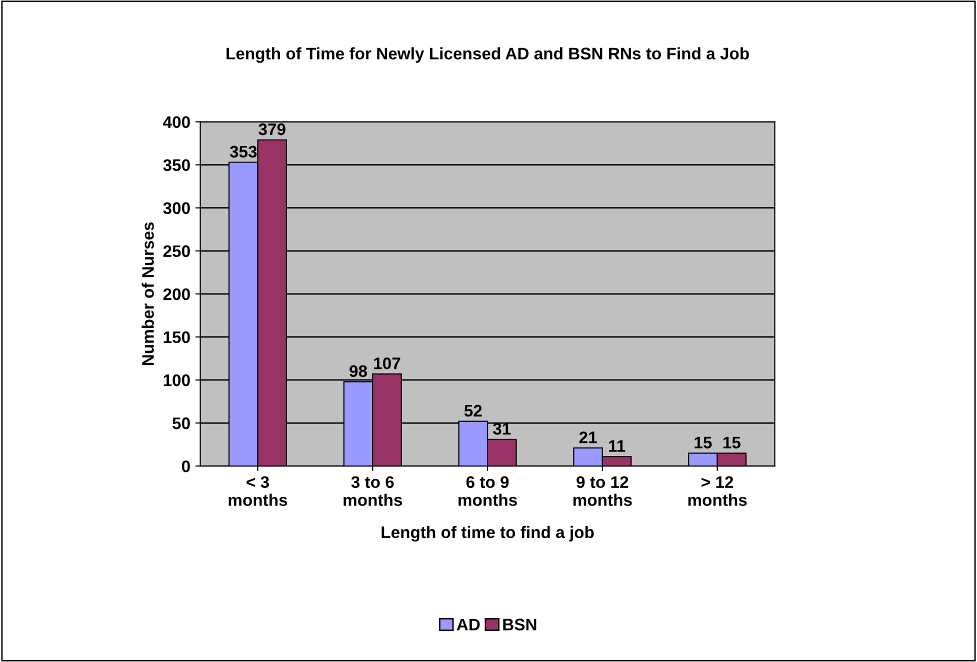  What do you see at coordinates (177, 337) in the screenshot?
I see `y-tick-label: 150` at bounding box center [177, 337].